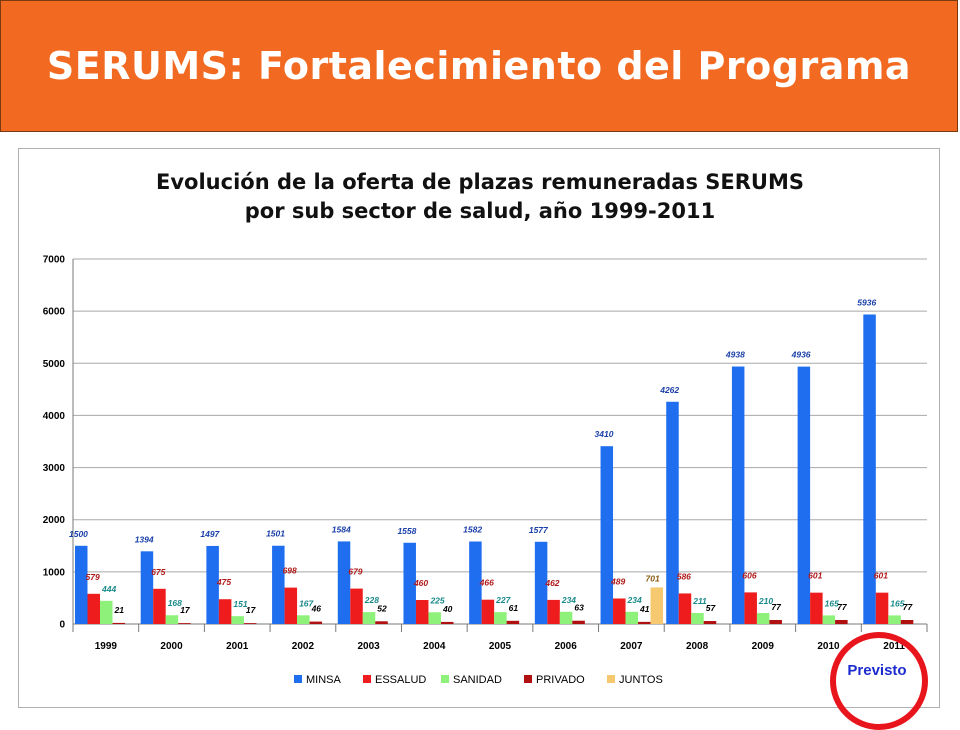 The image size is (960, 730). Describe the element at coordinates (611, 679) in the screenshot. I see `legend-swatch-juntos` at that location.